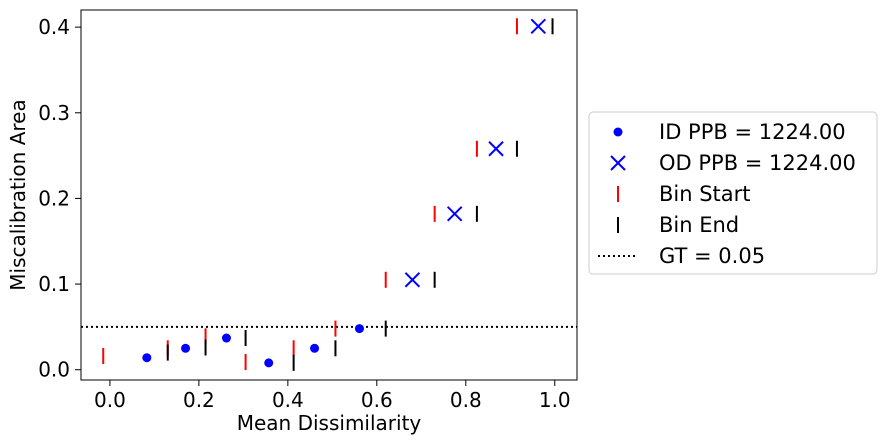  I want to click on legend-item: GT = 0.05, so click(681, 256).